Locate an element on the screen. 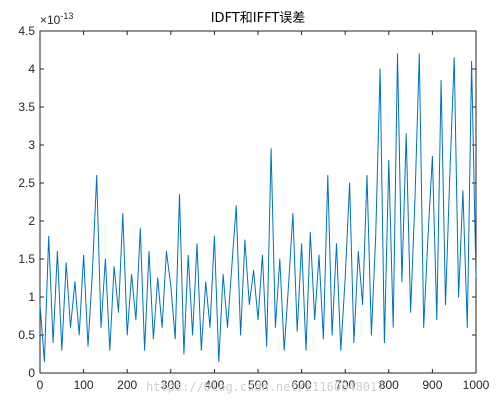 The height and width of the screenshot is (401, 503). y-tick-label: 3 is located at coordinates (31, 145).